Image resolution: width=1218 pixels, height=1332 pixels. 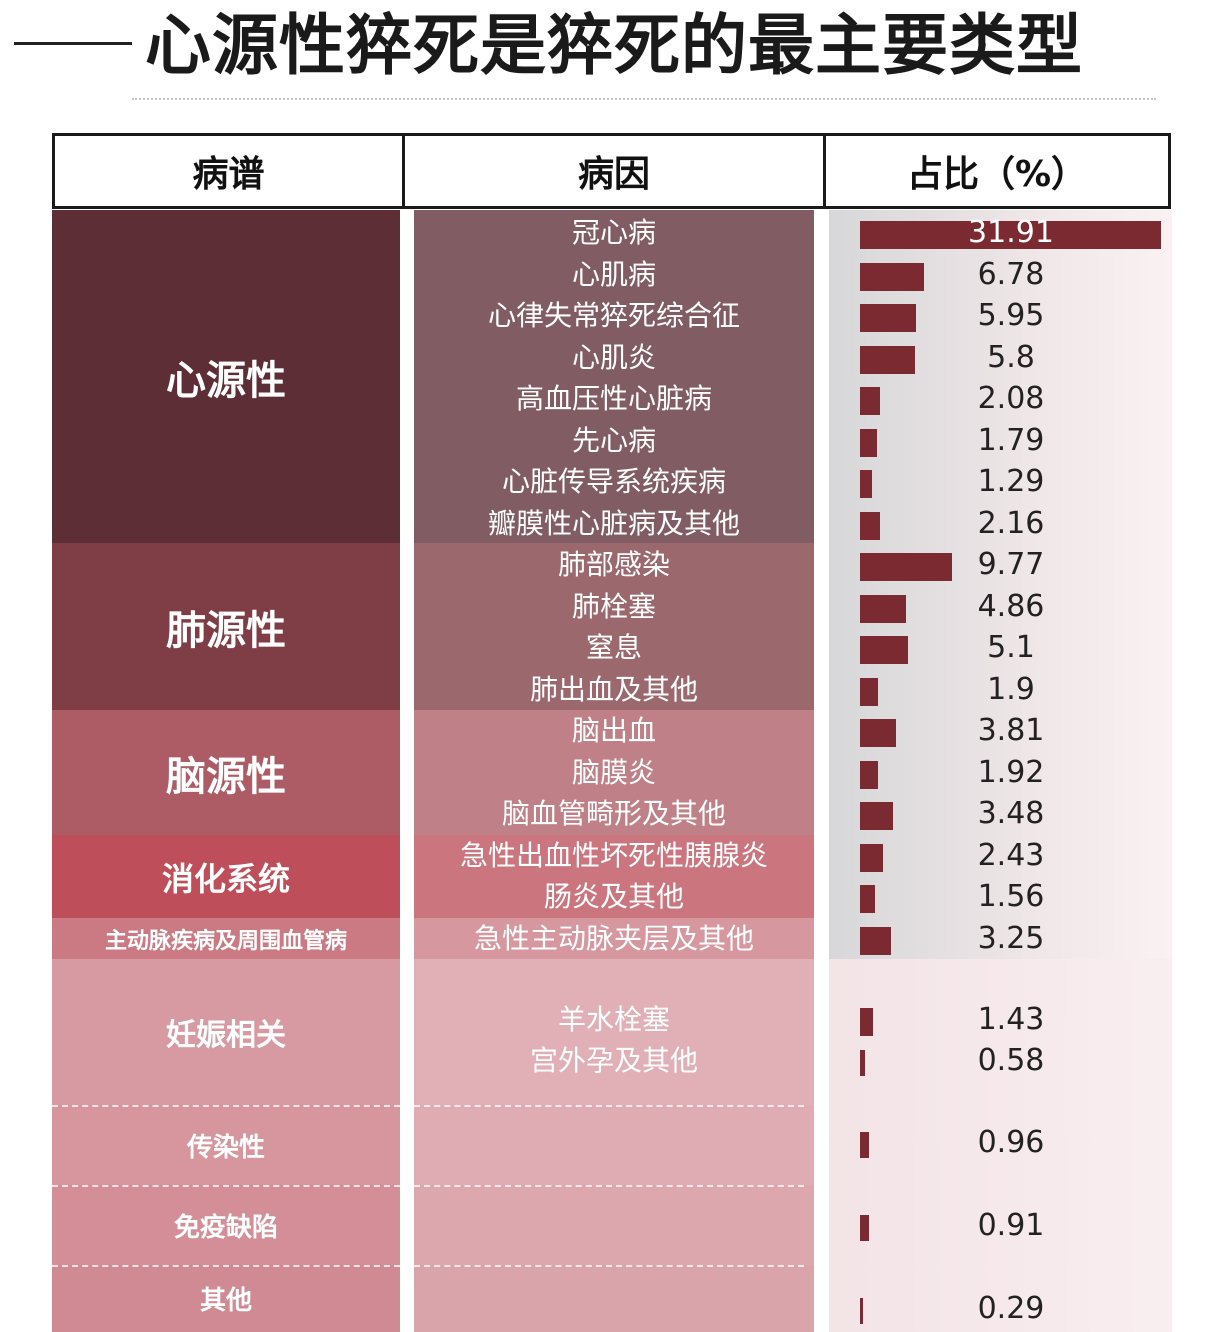 I want to click on value-label: 31.91, so click(x=1011, y=232).